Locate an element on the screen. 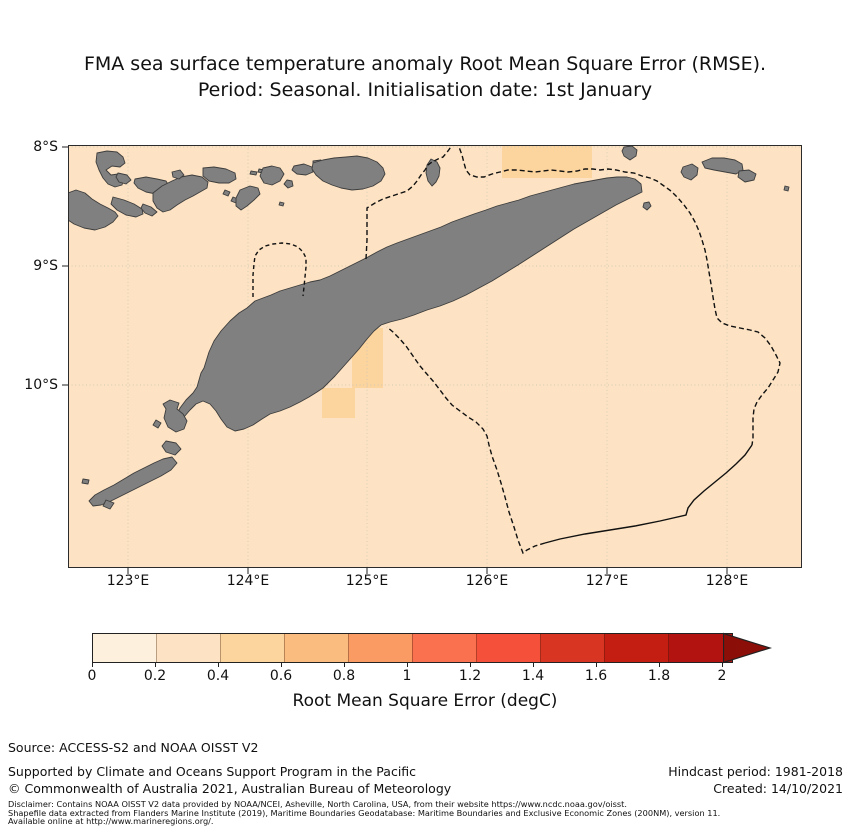  colorbar-tick-label: 0.8 is located at coordinates (344, 676).